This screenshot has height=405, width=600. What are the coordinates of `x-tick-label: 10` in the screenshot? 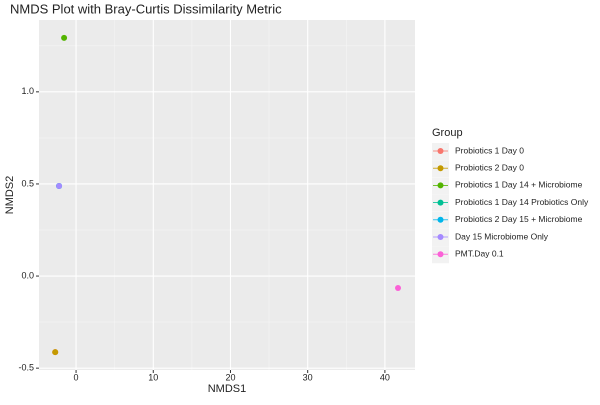 It's located at (153, 377).